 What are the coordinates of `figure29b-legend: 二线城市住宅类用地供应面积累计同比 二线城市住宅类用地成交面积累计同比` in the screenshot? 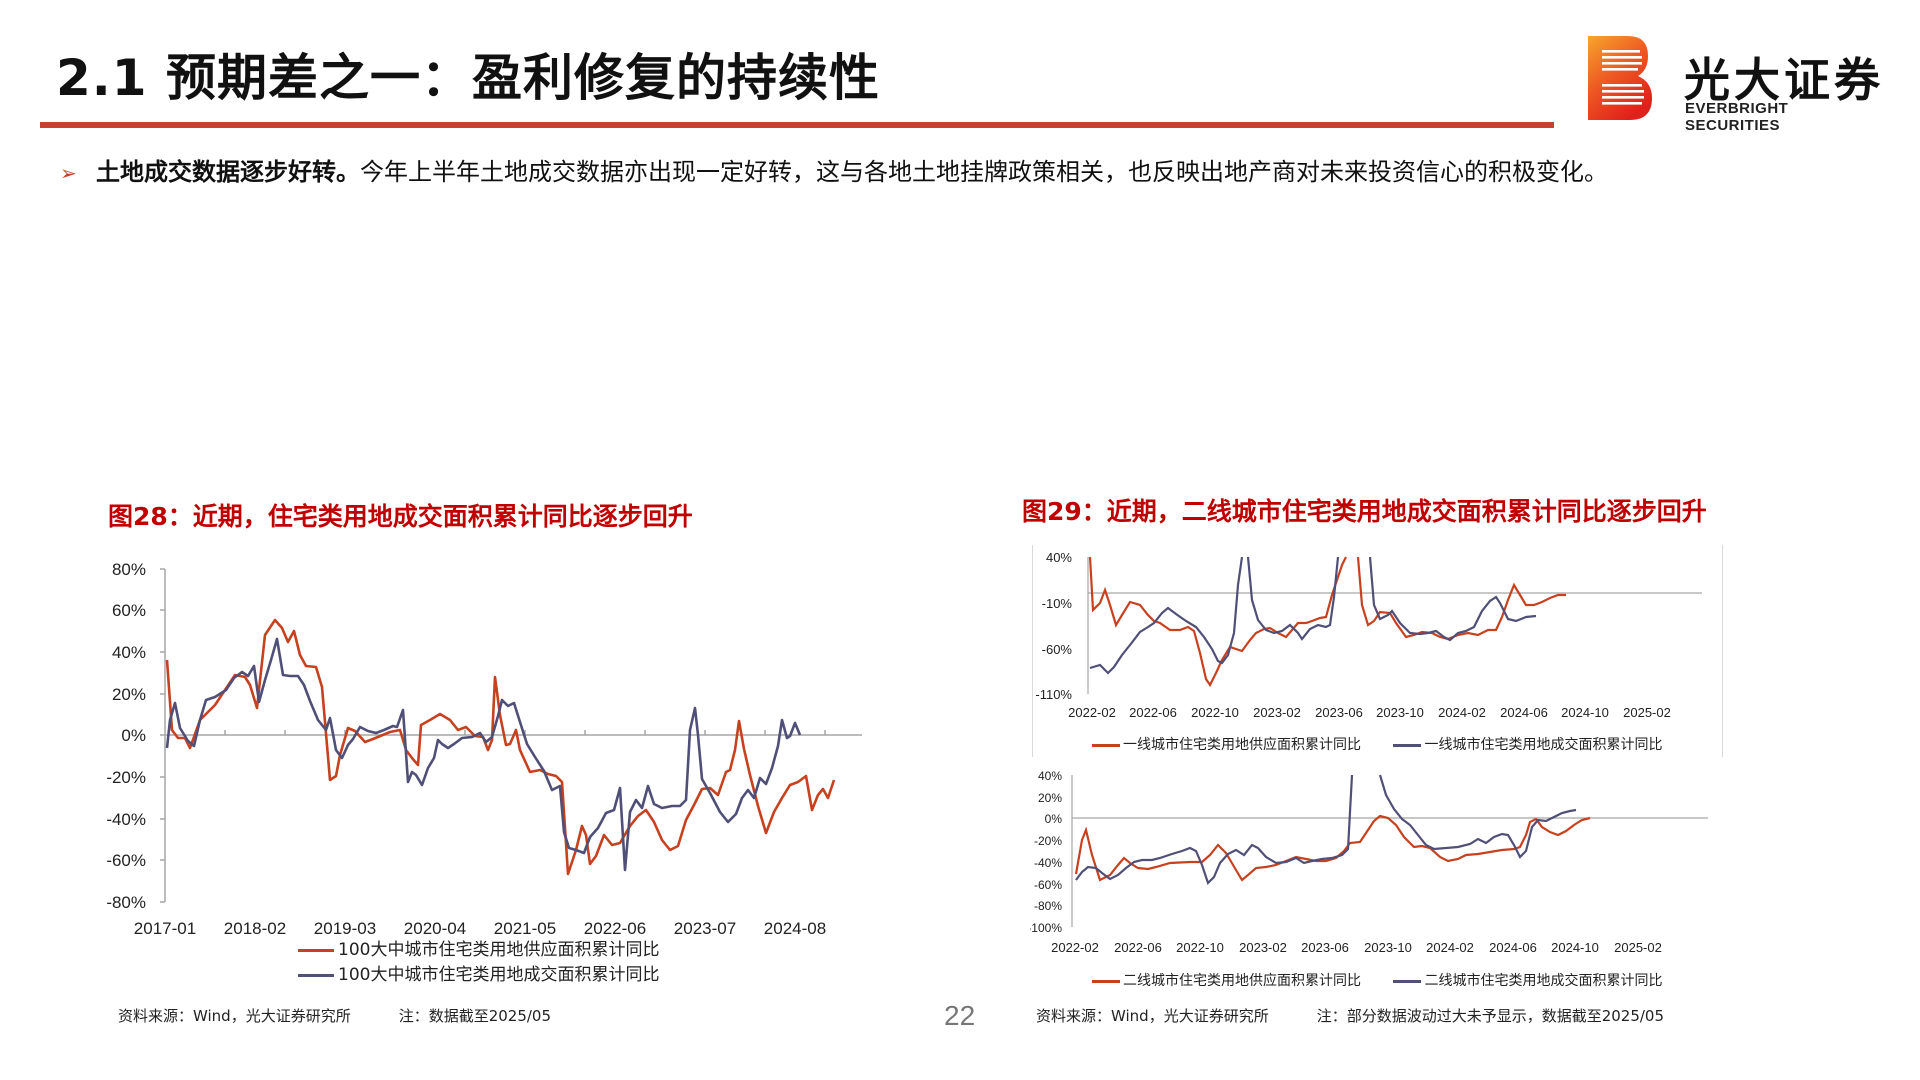 It's located at (1391, 980).